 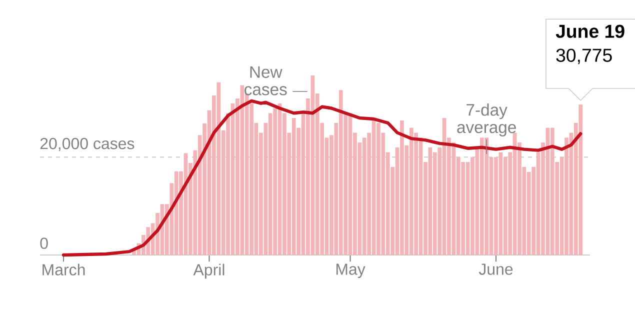 I want to click on annotation: New cases, so click(x=265, y=81).